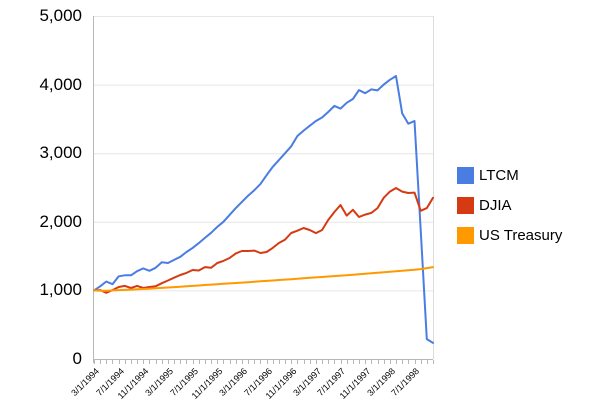  I want to click on y-tick-label: 5,000, so click(60, 15).